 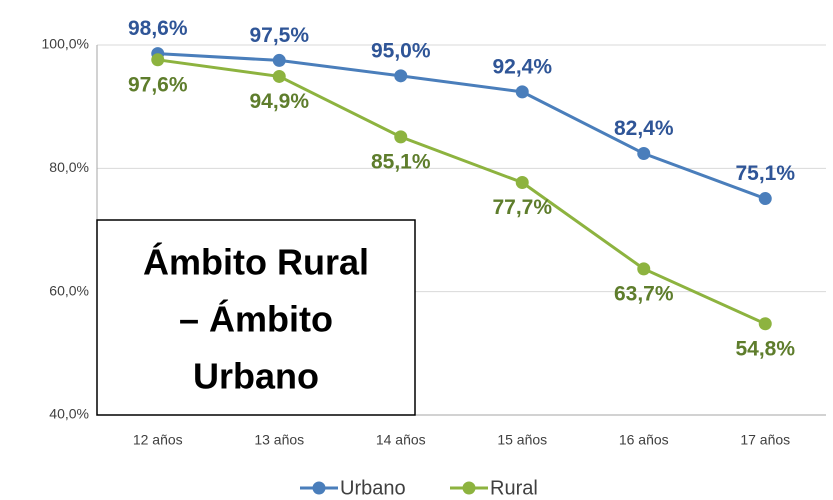 What do you see at coordinates (279, 440) in the screenshot?
I see `x-tick-label: 13 años` at bounding box center [279, 440].